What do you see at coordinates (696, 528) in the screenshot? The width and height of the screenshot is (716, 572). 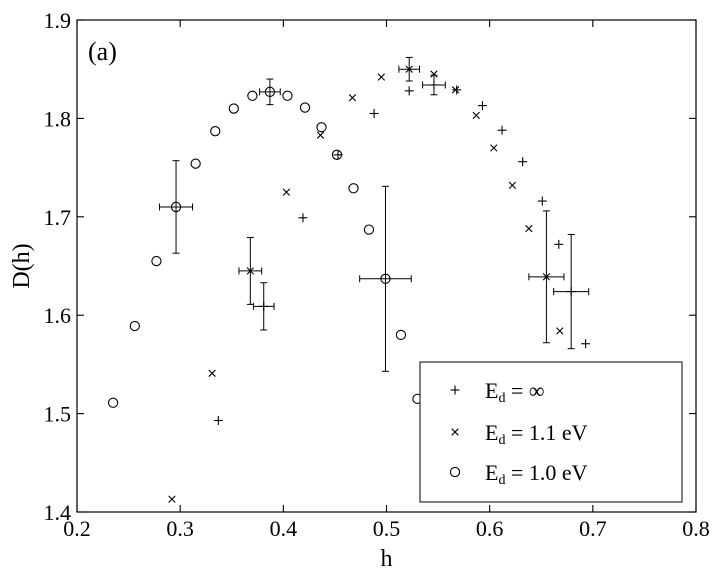 I see `x-tick-label: 0.8` at bounding box center [696, 528].